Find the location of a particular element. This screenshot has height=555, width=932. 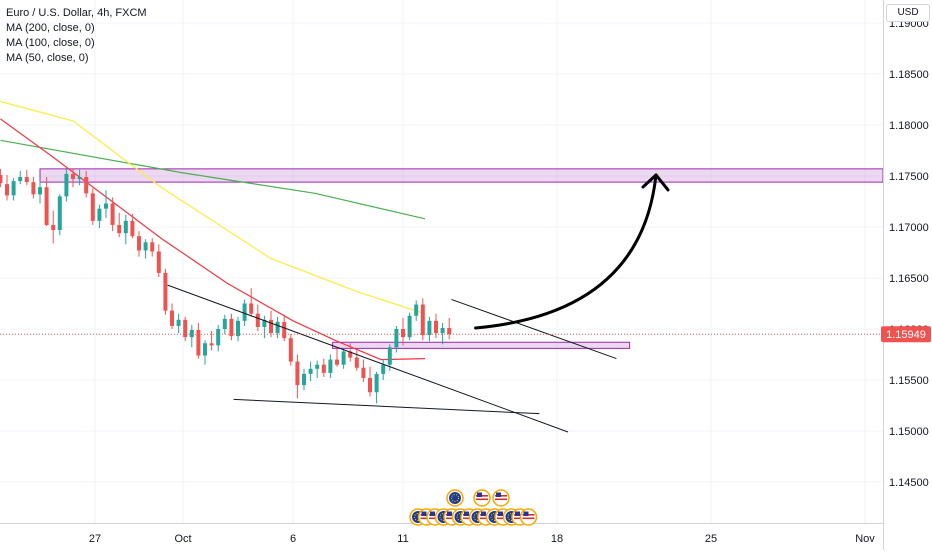

y-tick-label: 1.18000 is located at coordinates (909, 126).